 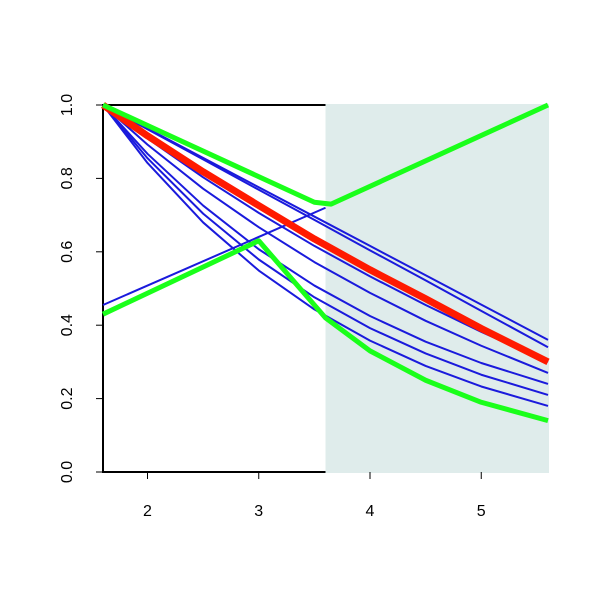 What do you see at coordinates (67, 105) in the screenshot?
I see `y-tick-label: 1.0` at bounding box center [67, 105].